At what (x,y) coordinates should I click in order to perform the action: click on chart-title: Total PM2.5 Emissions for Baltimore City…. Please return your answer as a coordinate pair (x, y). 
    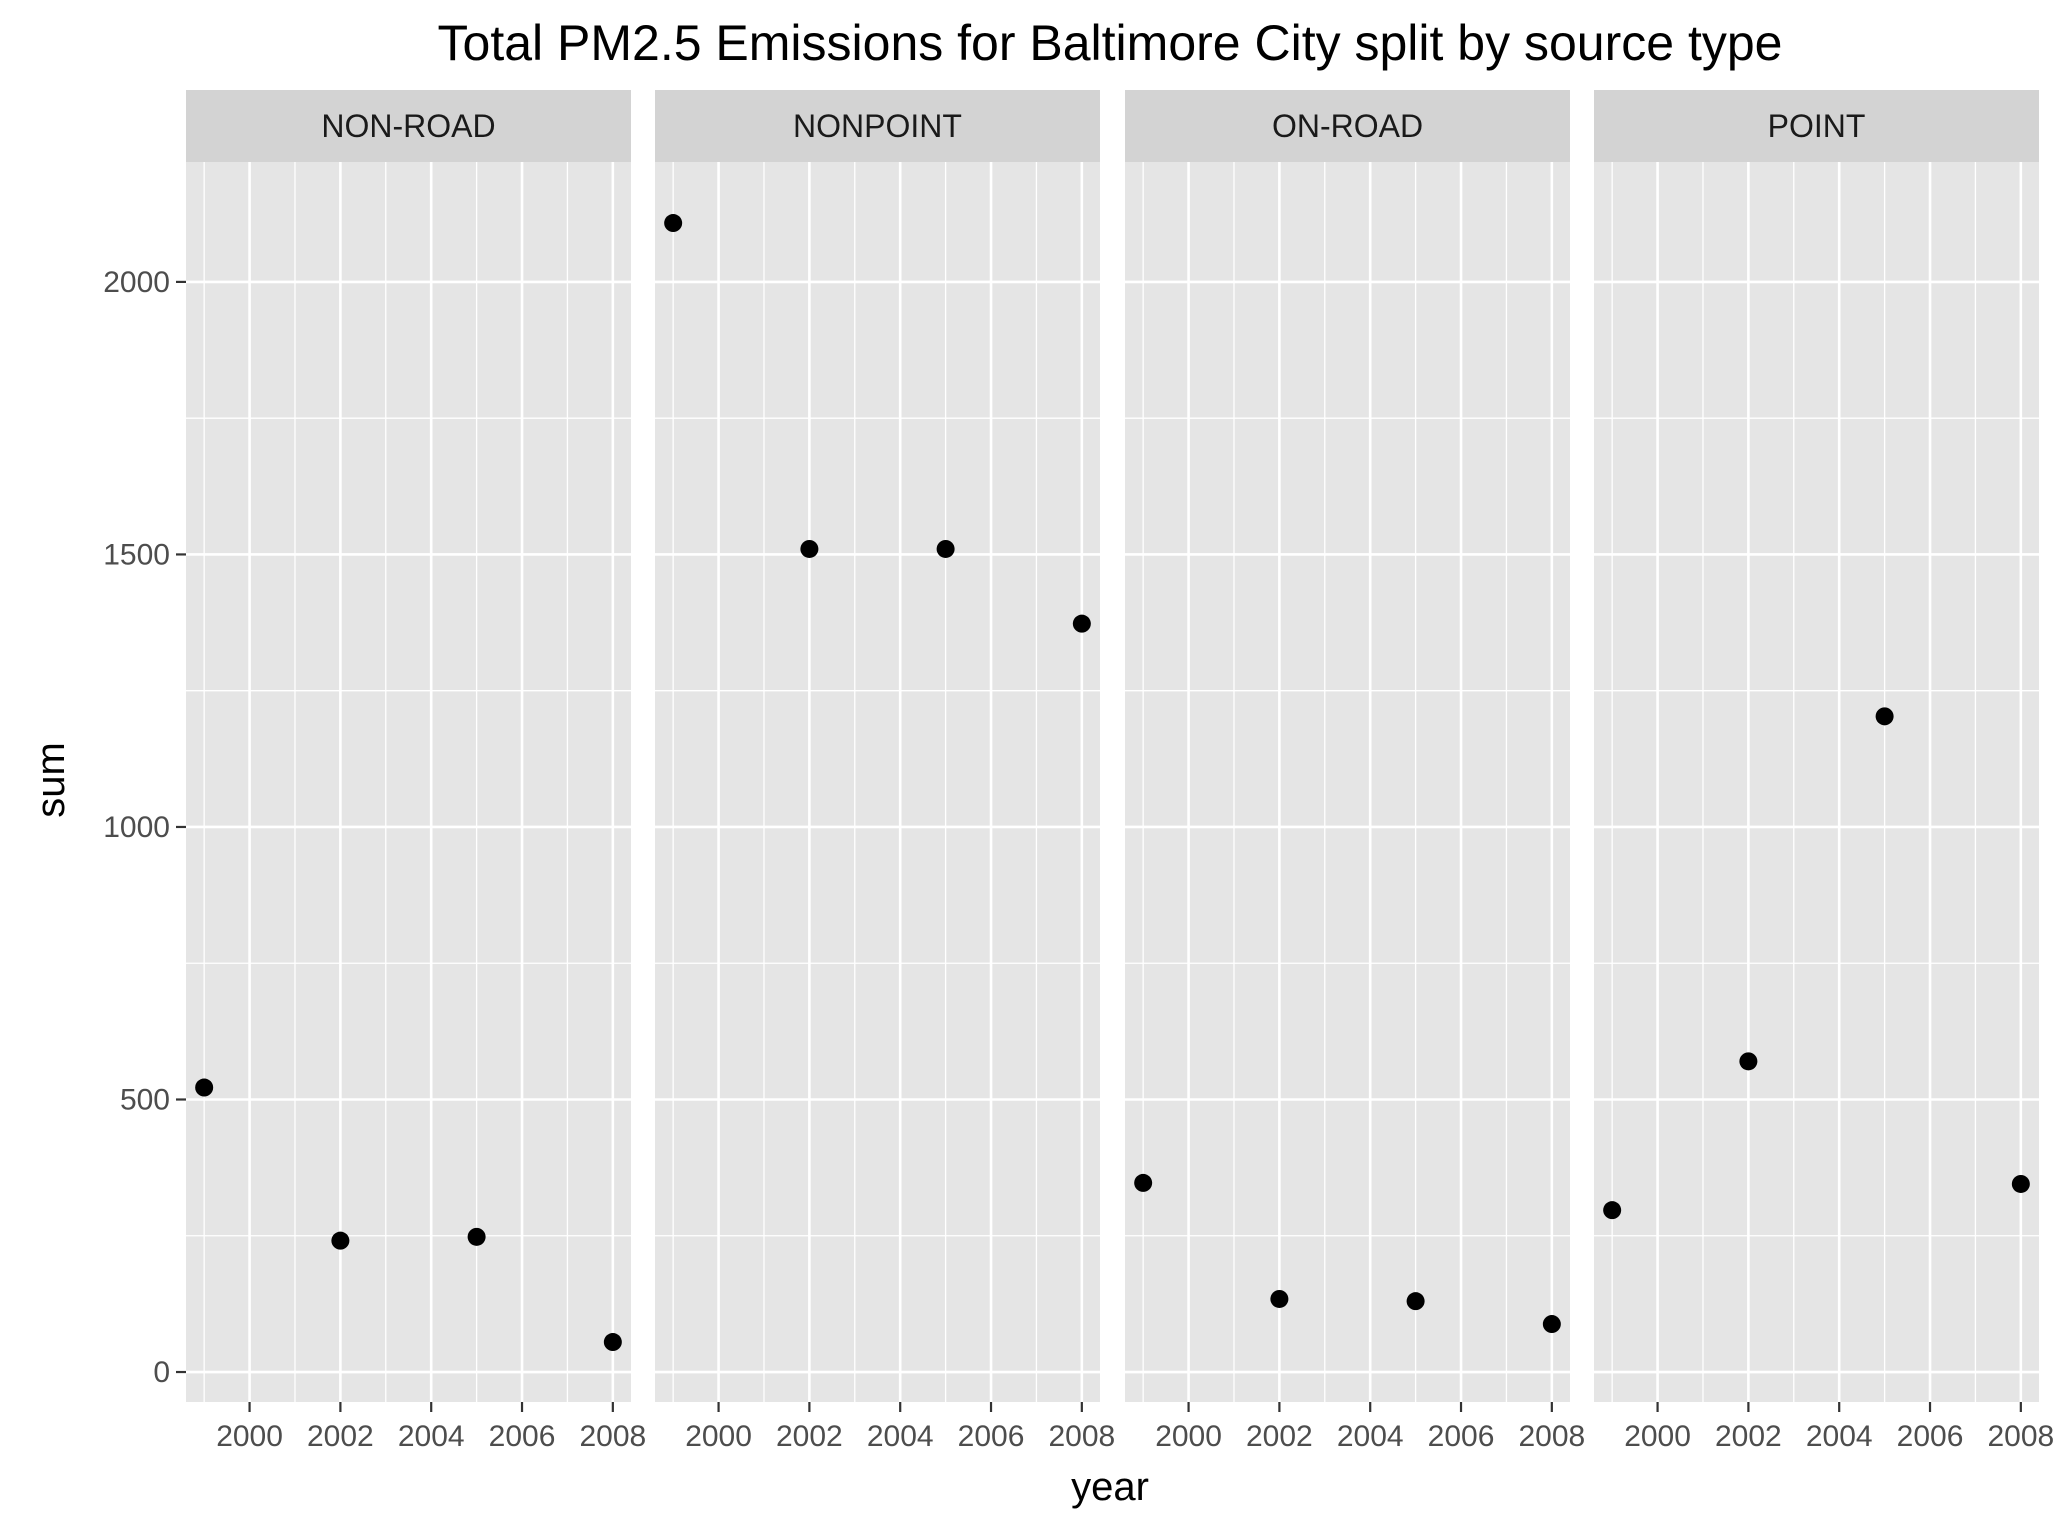
    Looking at the image, I should click on (1110, 43).